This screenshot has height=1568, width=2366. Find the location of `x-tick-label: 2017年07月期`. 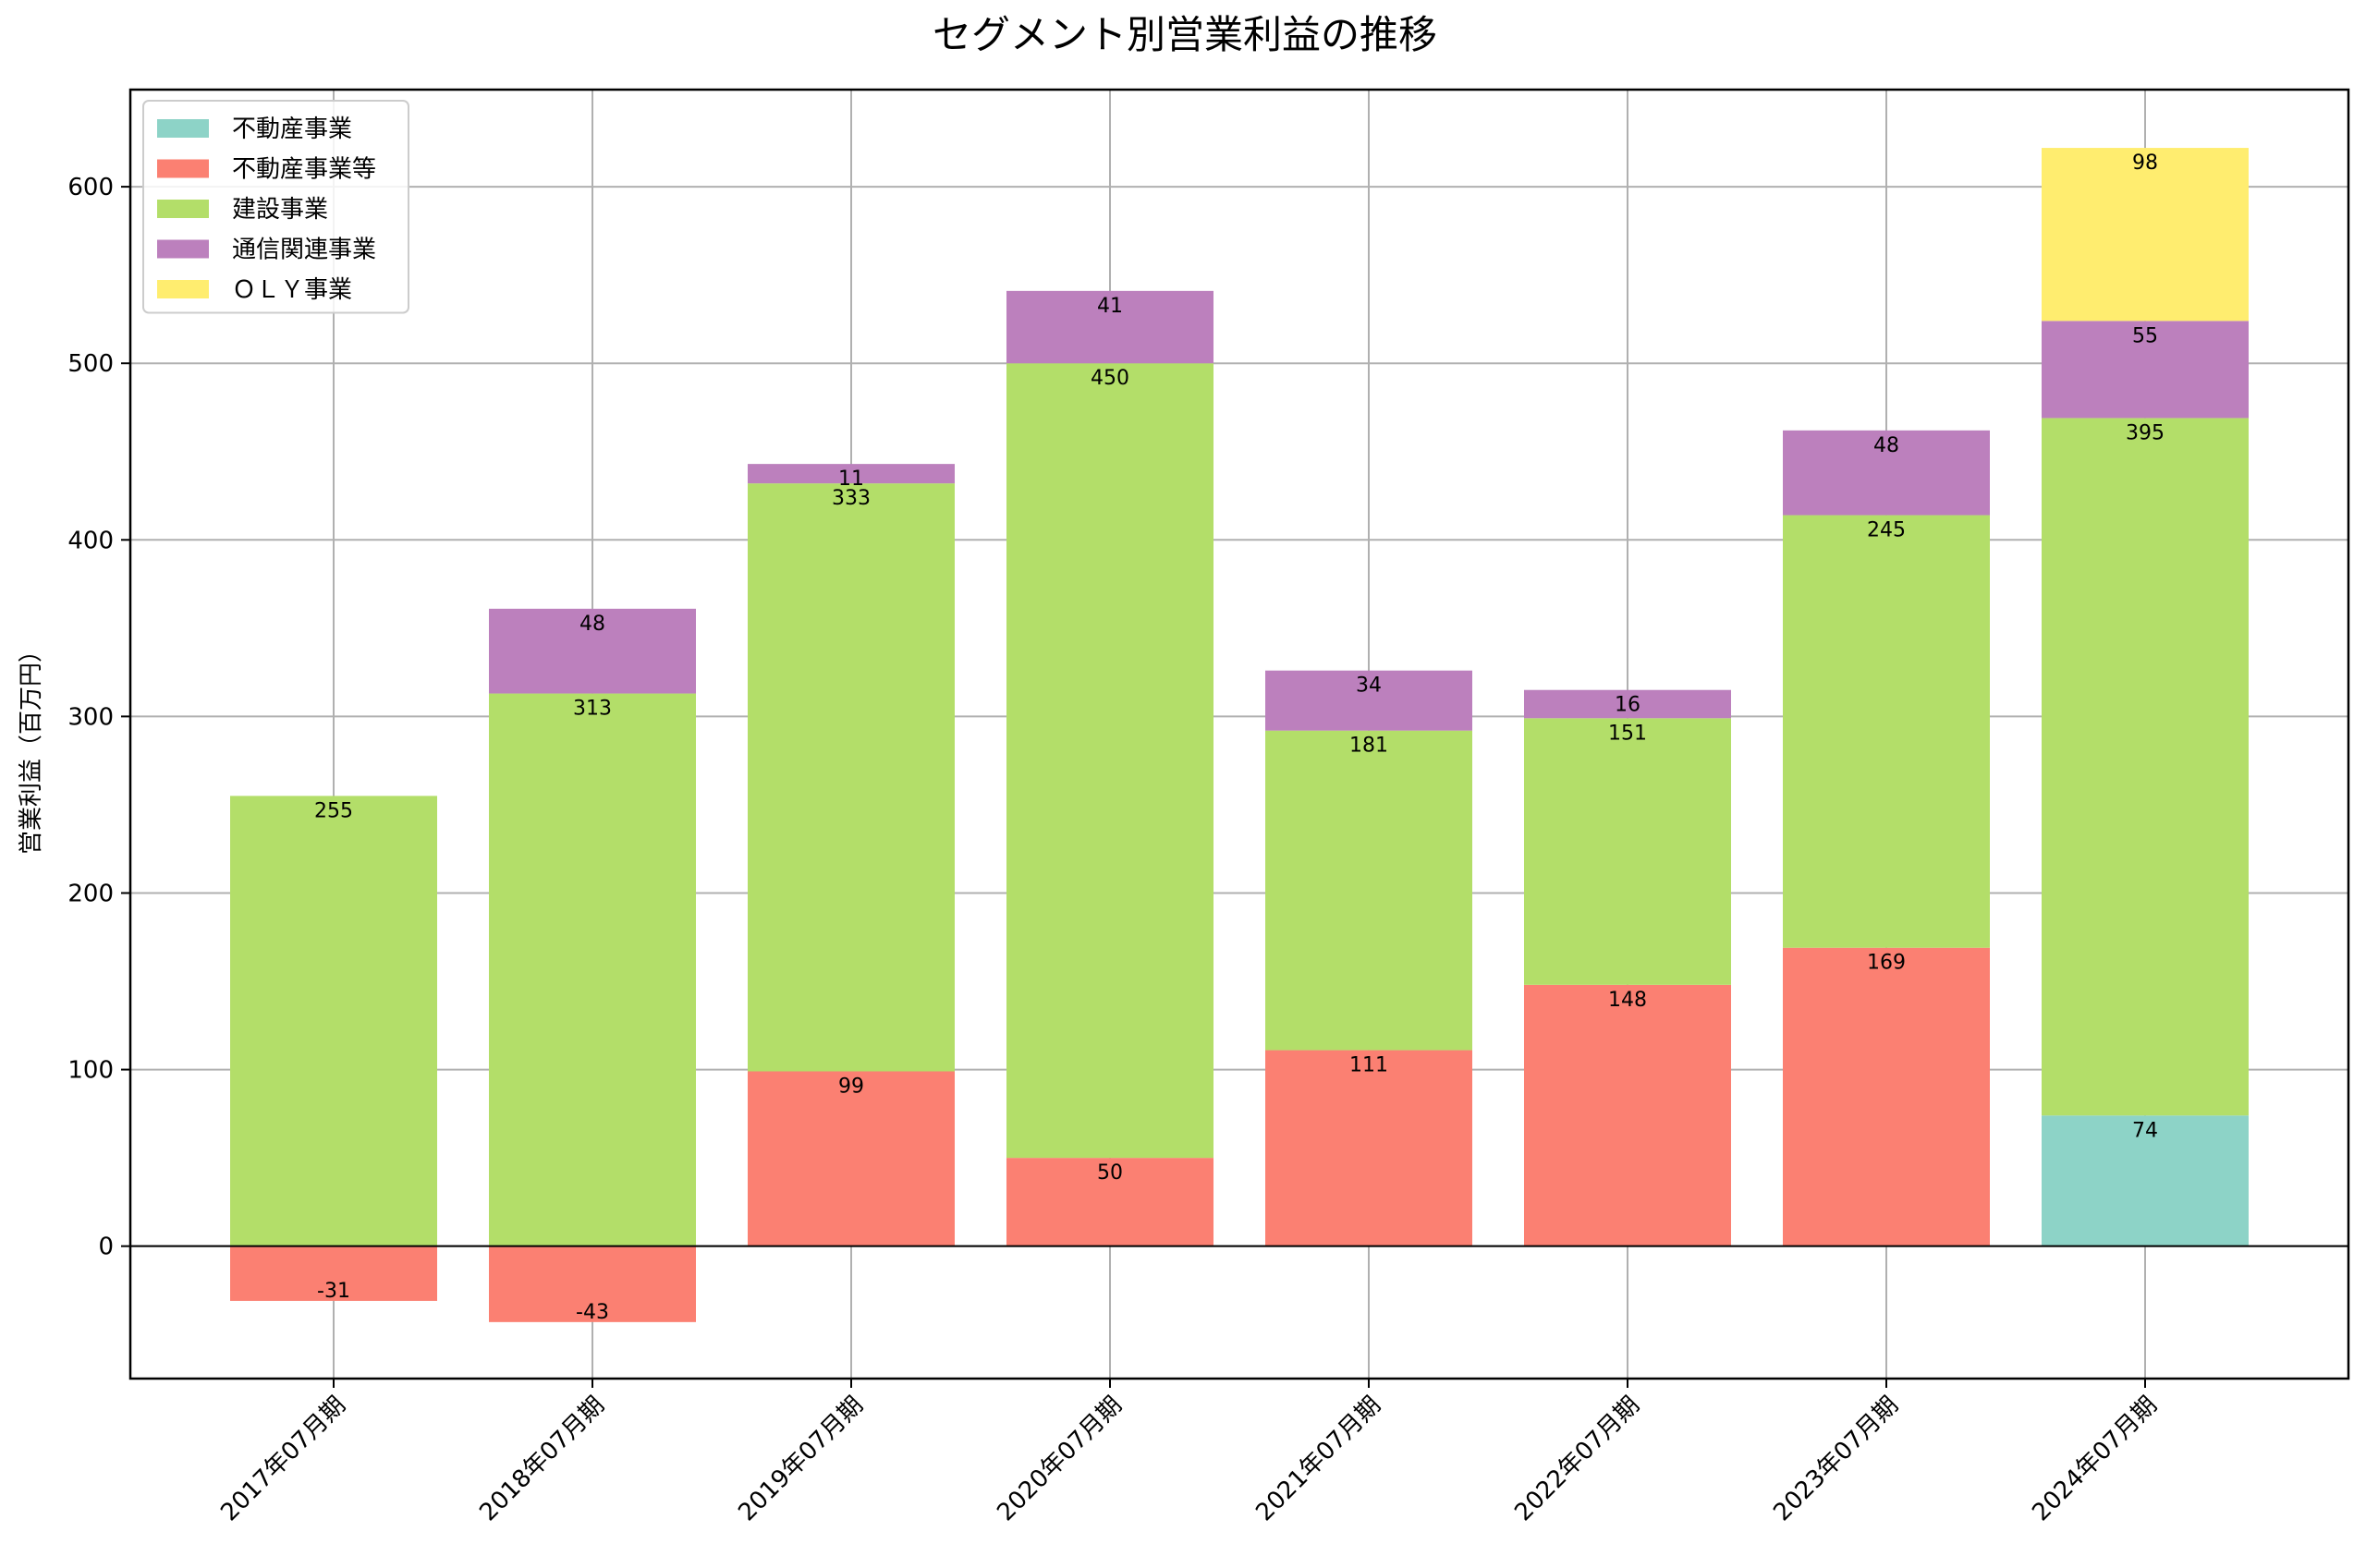

x-tick-label: 2017年07月期 is located at coordinates (283, 1459).